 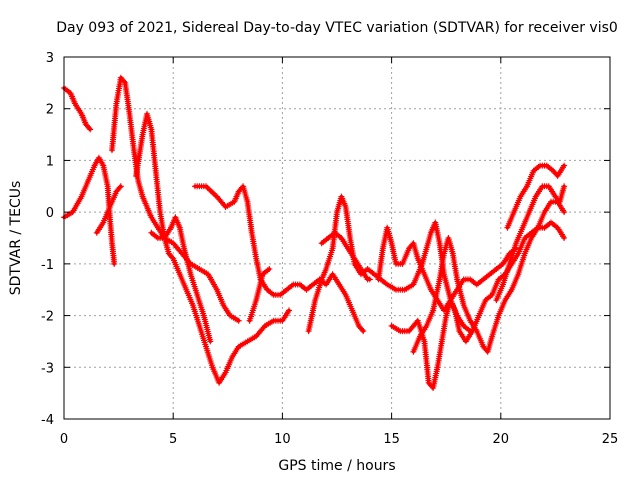 I want to click on series-trace-j, so click(x=345, y=256).